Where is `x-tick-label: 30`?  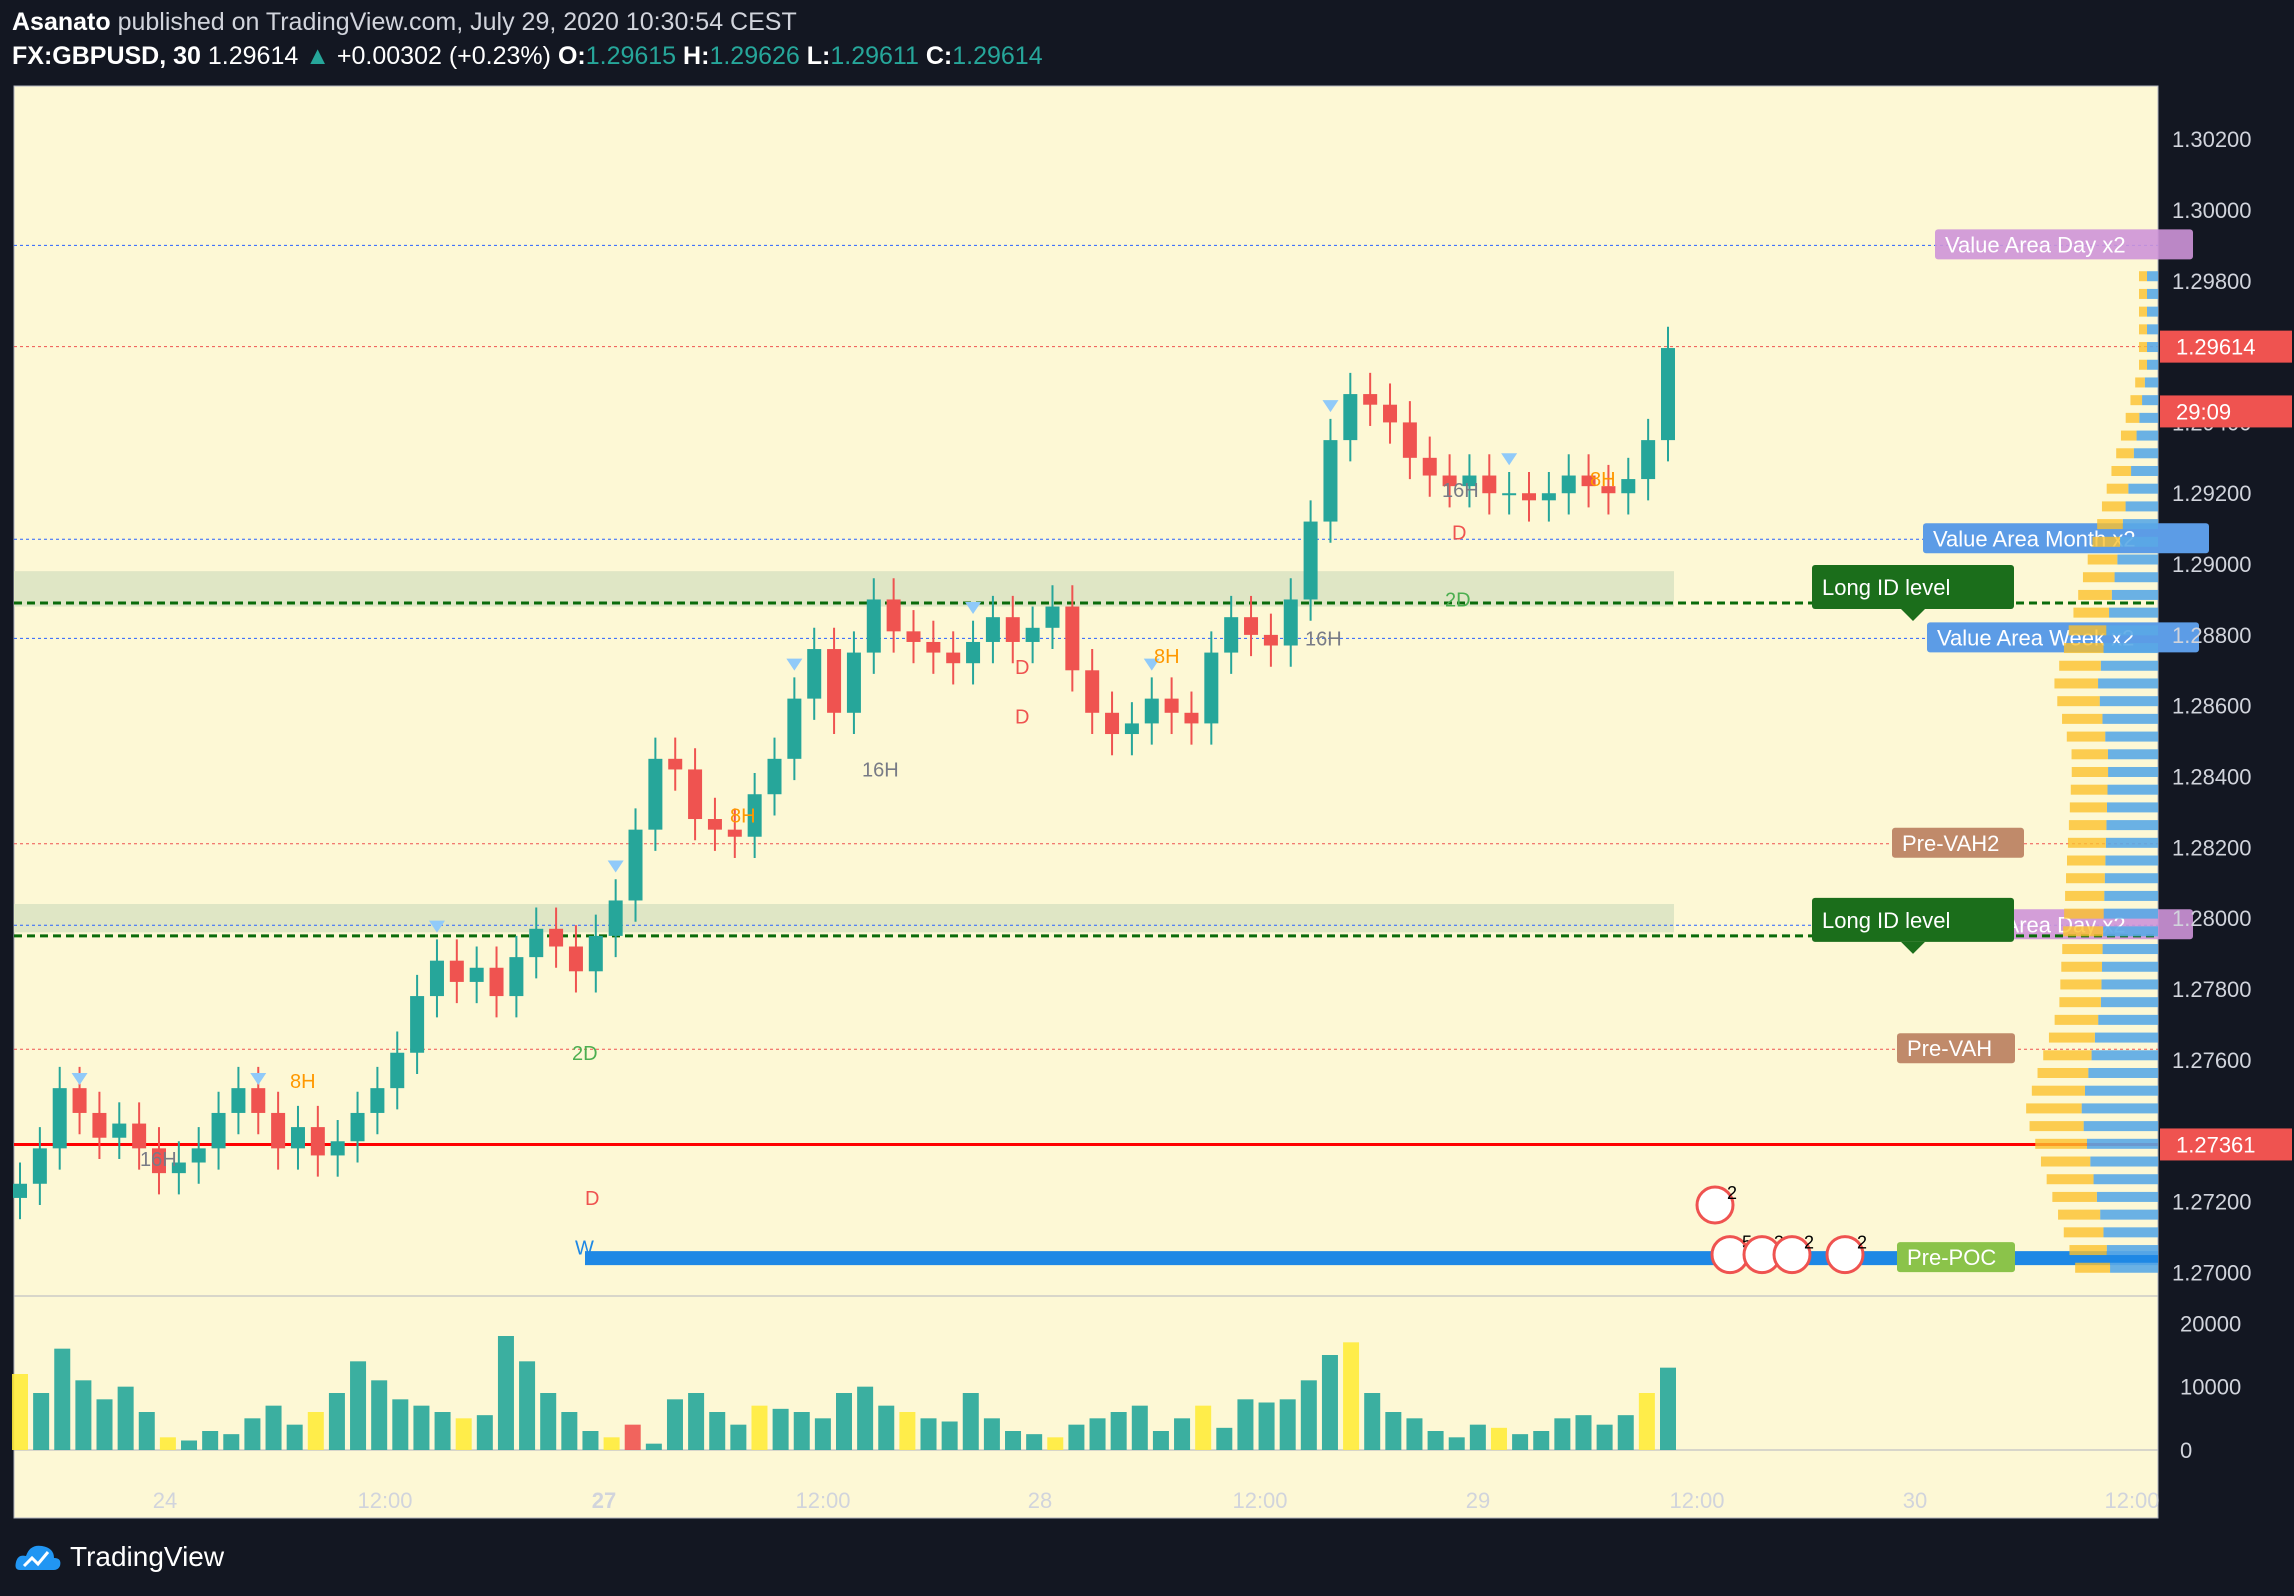
x-tick-label: 30 is located at coordinates (1915, 1500).